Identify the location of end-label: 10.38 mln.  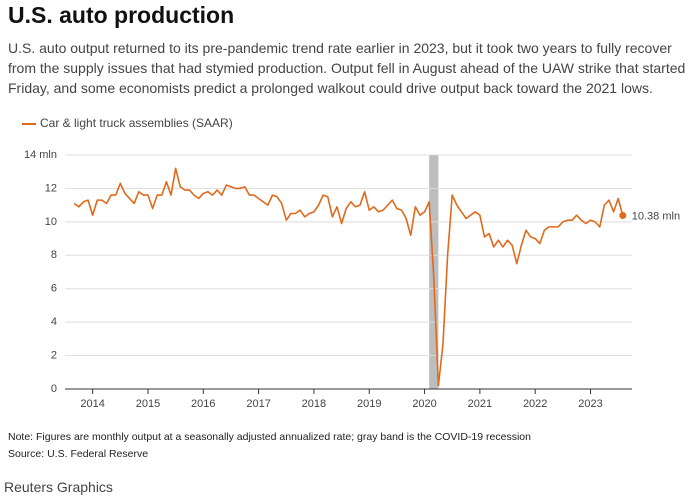
(656, 216).